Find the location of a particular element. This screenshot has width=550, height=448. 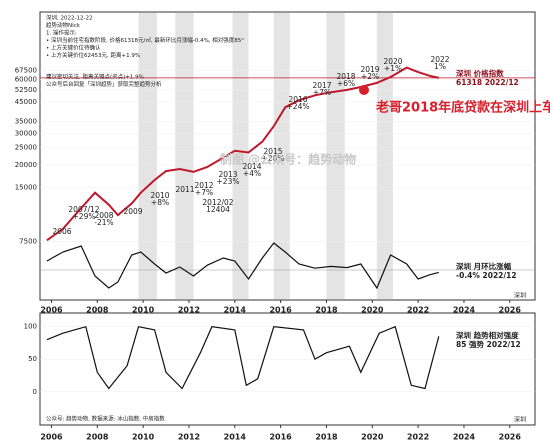

strength-label: 深圳 趋势相对强度 is located at coordinates (487, 335).